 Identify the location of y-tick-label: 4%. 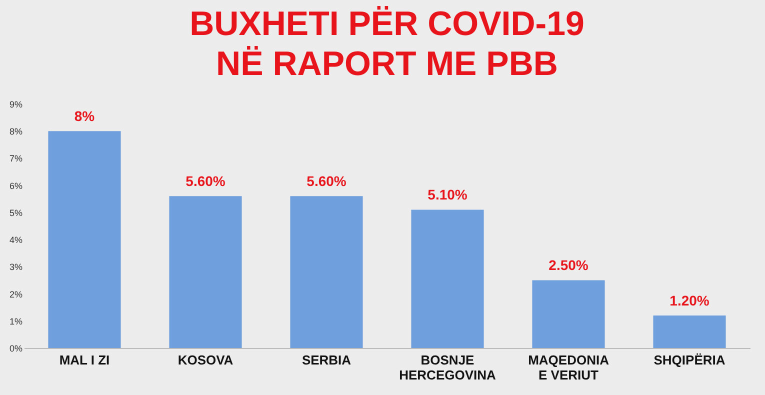
(15, 240).